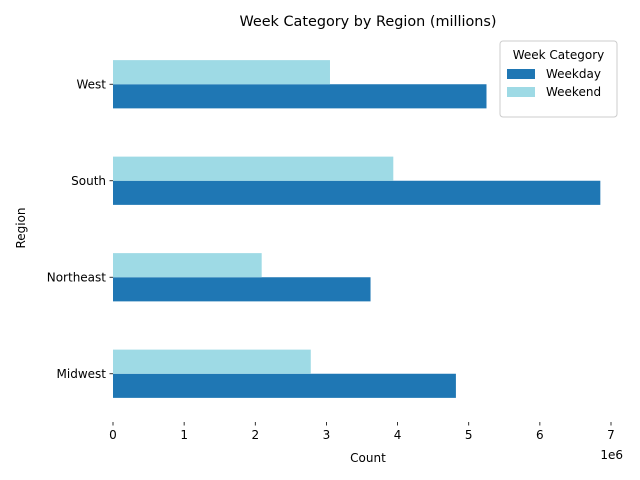 The width and height of the screenshot is (640, 480). What do you see at coordinates (469, 435) in the screenshot?
I see `x-tick-label-5: 5` at bounding box center [469, 435].